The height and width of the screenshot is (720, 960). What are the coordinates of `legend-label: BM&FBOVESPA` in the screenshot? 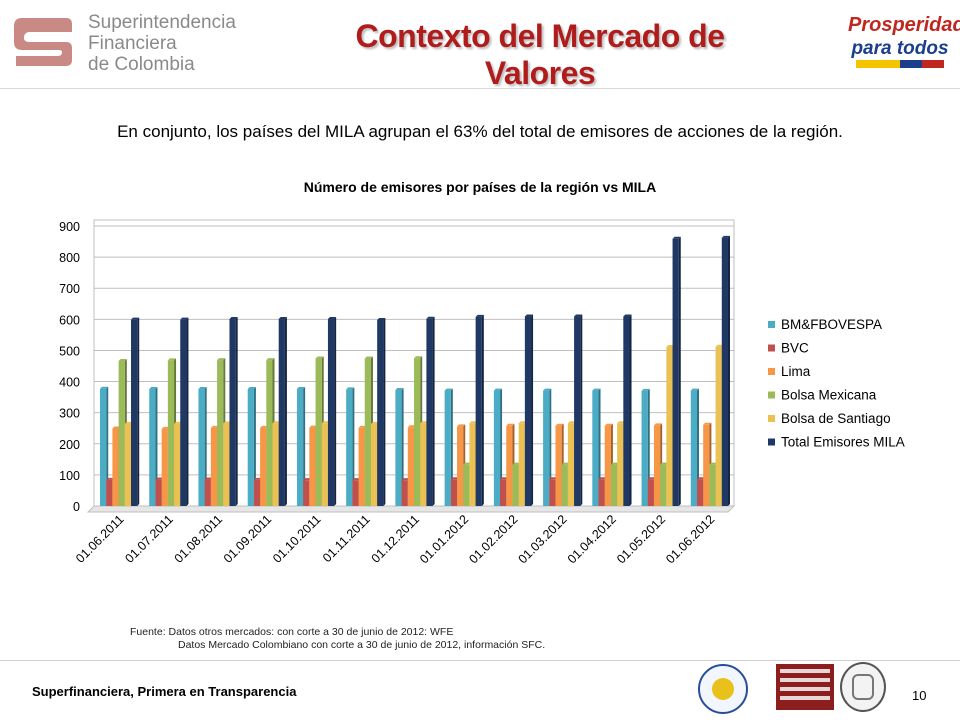 It's located at (831, 324).